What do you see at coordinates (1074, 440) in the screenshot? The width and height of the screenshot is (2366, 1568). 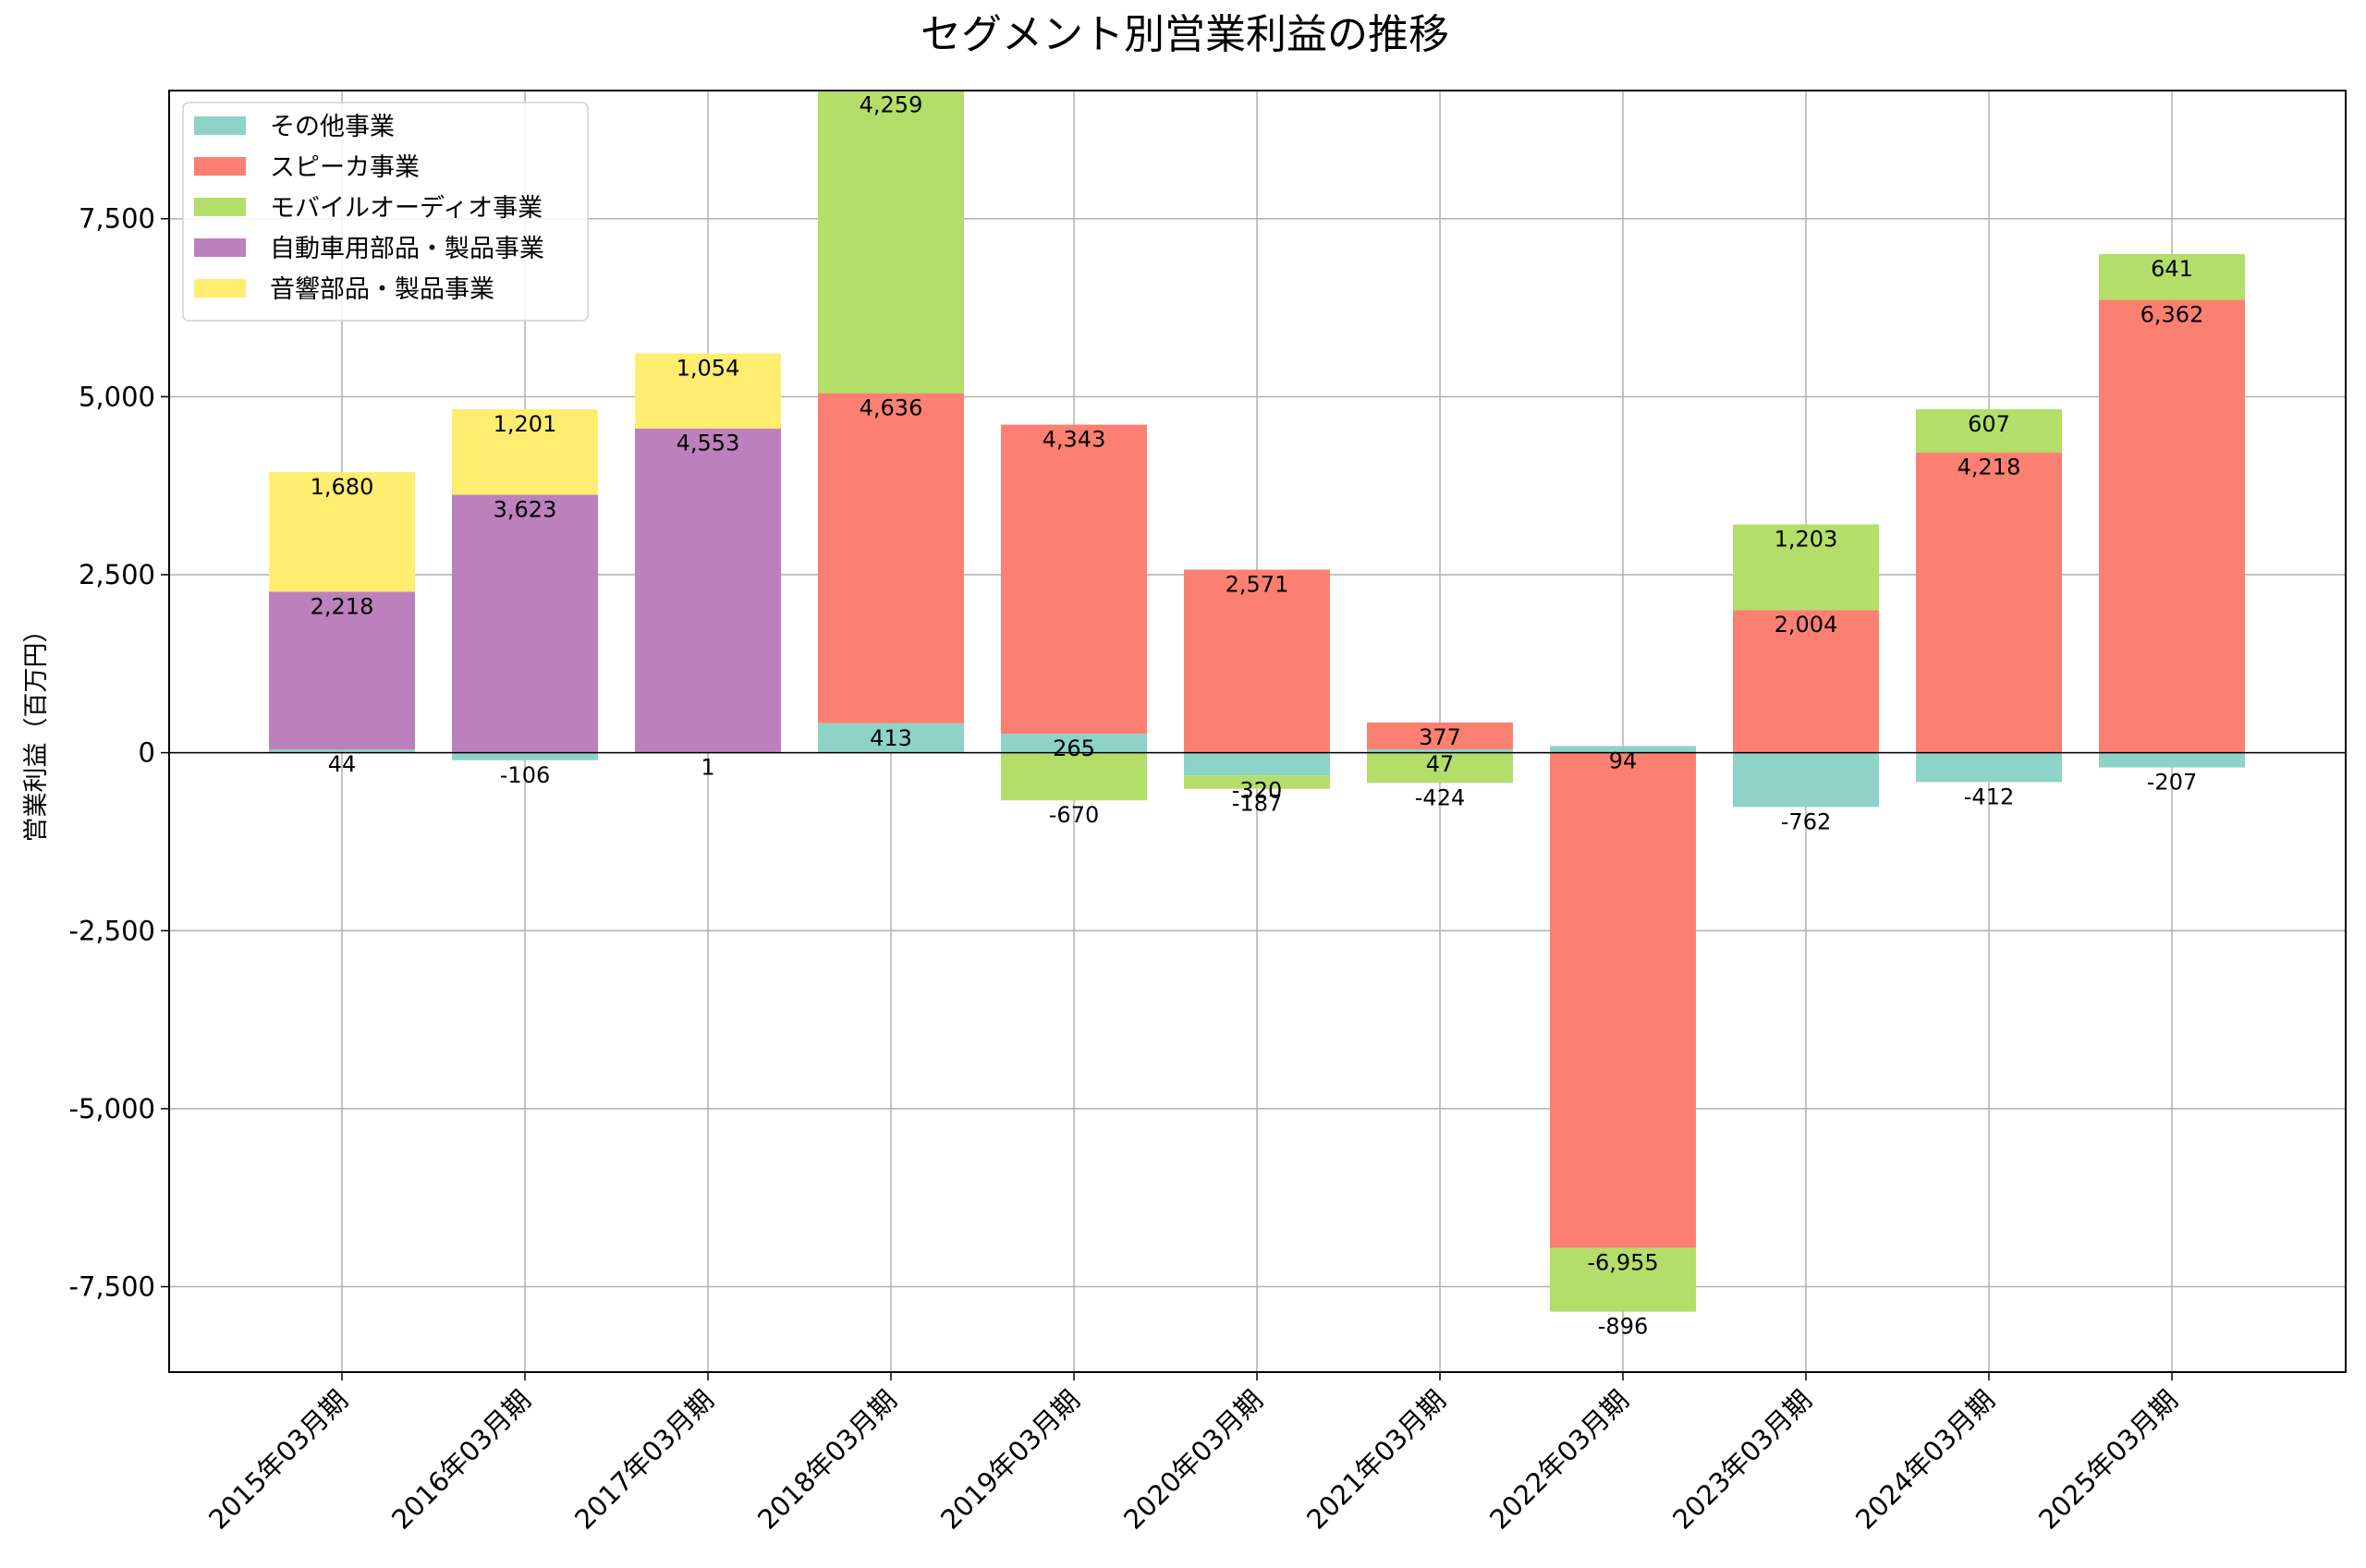 I see `data-label: 4,343` at bounding box center [1074, 440].